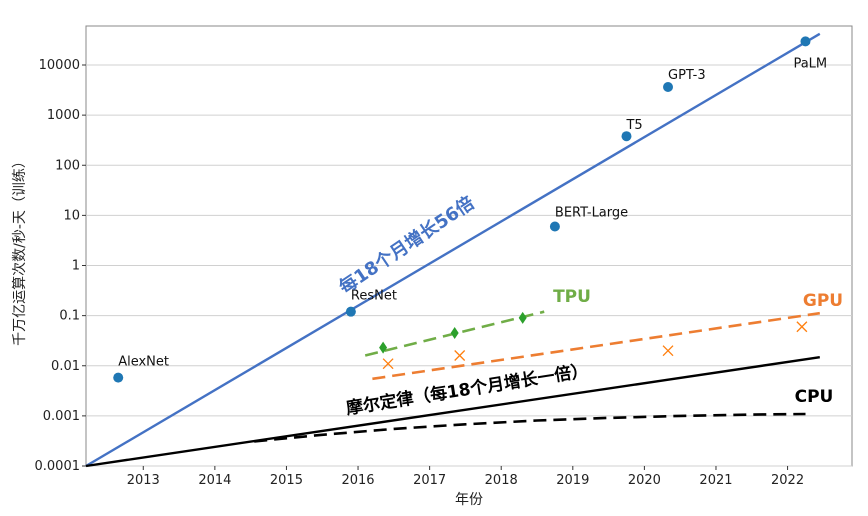 The height and width of the screenshot is (516, 868). I want to click on gpu-annotation: GPU, so click(823, 301).